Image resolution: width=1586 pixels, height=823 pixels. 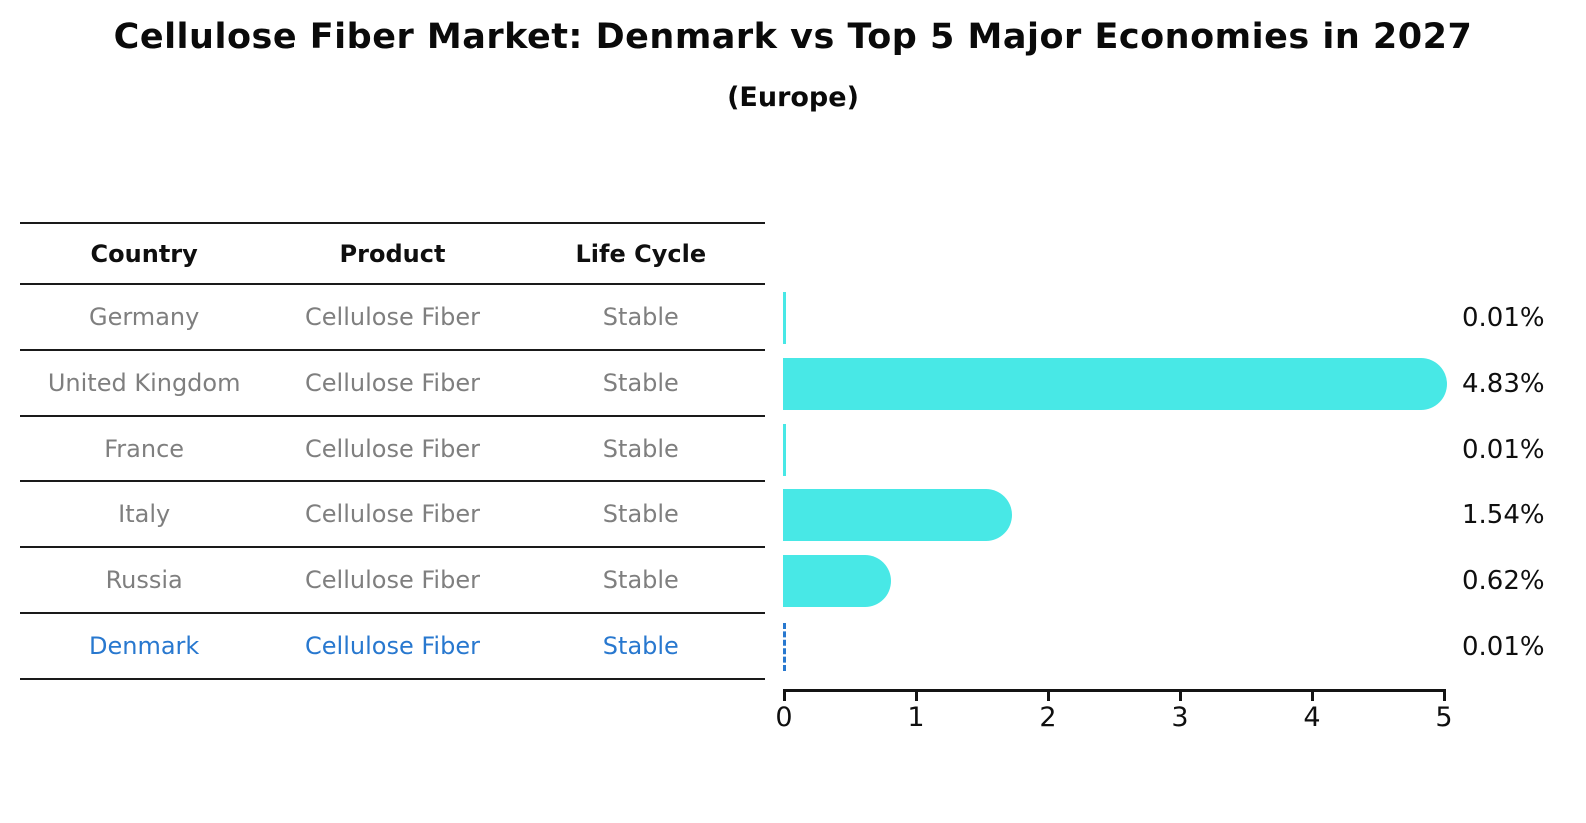 What do you see at coordinates (784, 717) in the screenshot?
I see `x-axis-tick-label: 0` at bounding box center [784, 717].